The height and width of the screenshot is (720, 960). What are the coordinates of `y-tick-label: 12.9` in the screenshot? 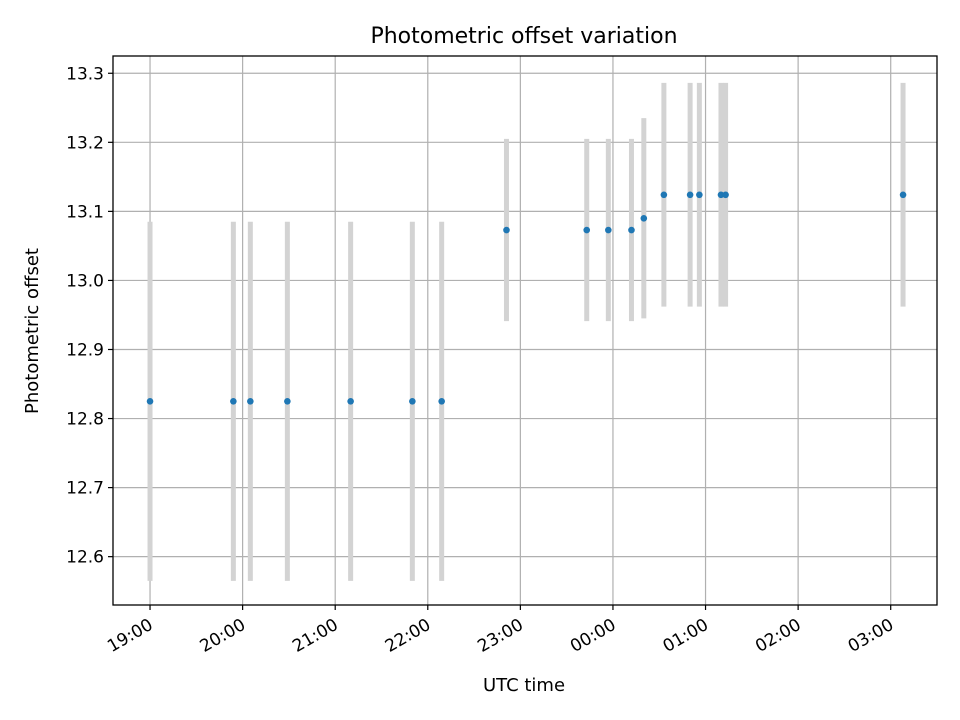 It's located at (85, 350).